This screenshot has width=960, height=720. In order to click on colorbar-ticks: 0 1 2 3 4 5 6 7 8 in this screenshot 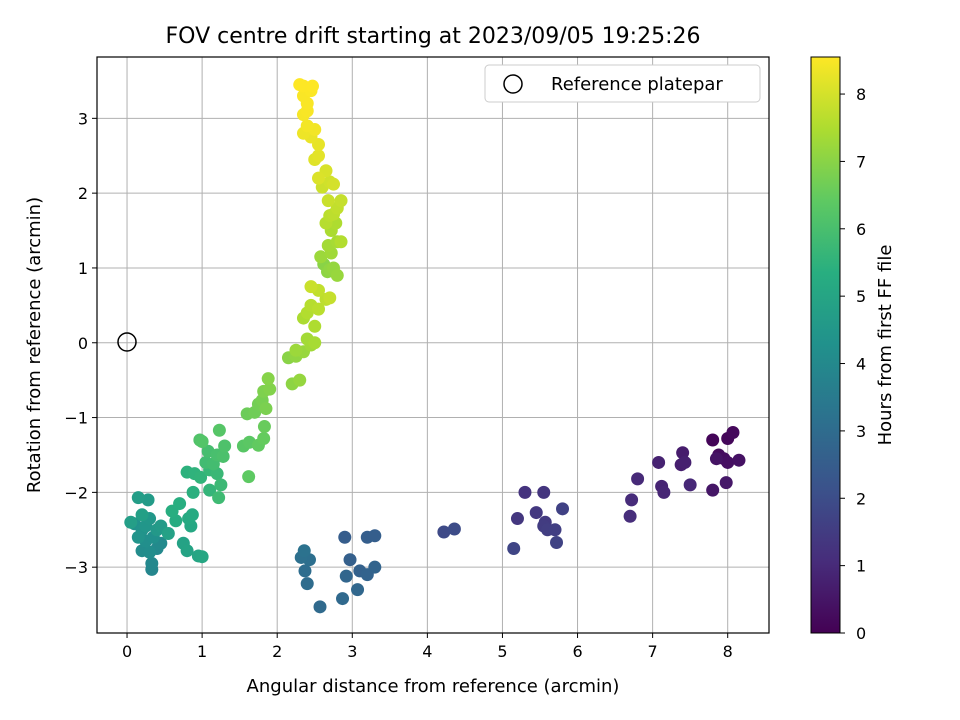, I will do `click(853, 364)`.